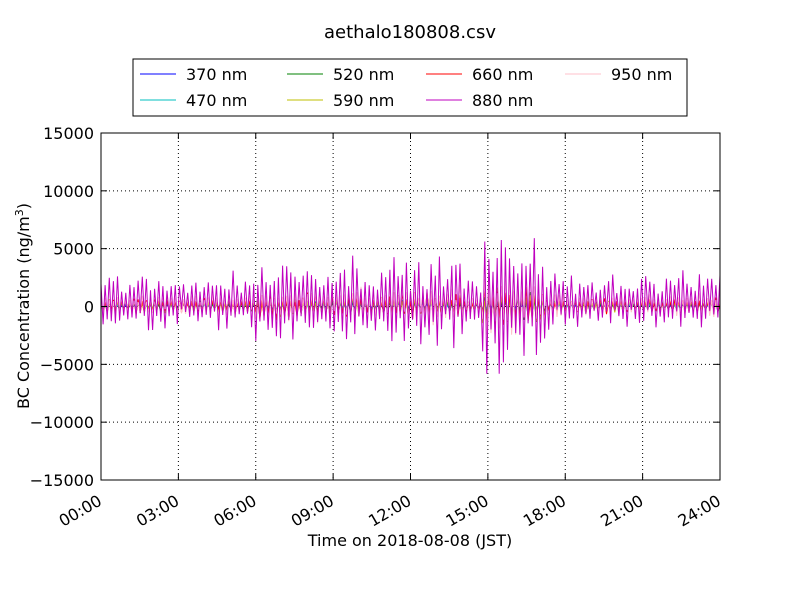 Image resolution: width=800 pixels, height=600 pixels. What do you see at coordinates (67, 364) in the screenshot?
I see `y-tick-label: −5000` at bounding box center [67, 364].